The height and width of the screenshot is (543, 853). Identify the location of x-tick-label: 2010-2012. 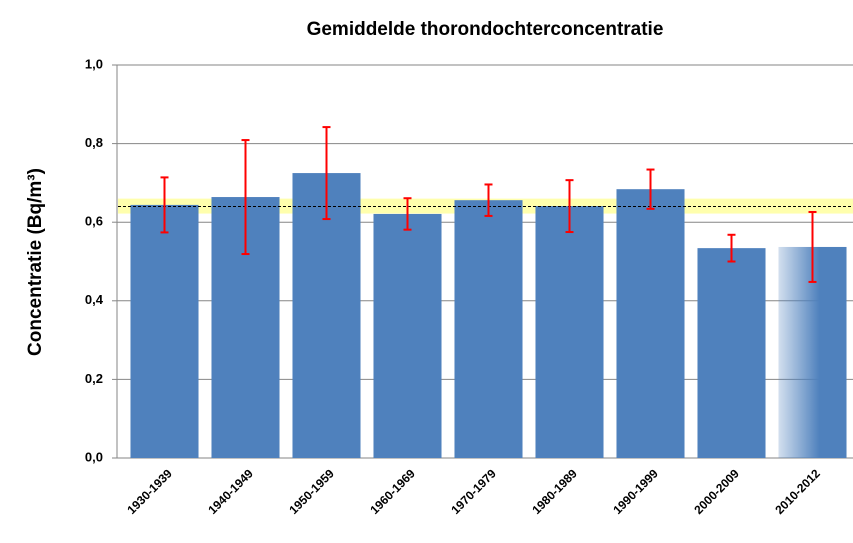
(797, 491).